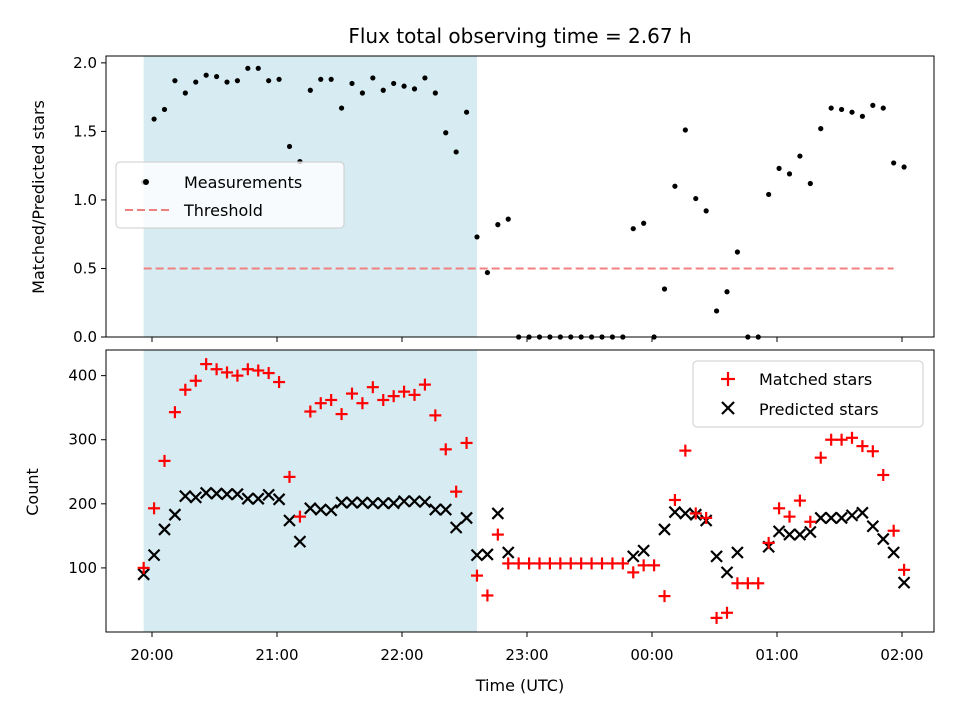 The image size is (960, 720). What do you see at coordinates (82, 504) in the screenshot?
I see `y-tick-label-1: 200` at bounding box center [82, 504].